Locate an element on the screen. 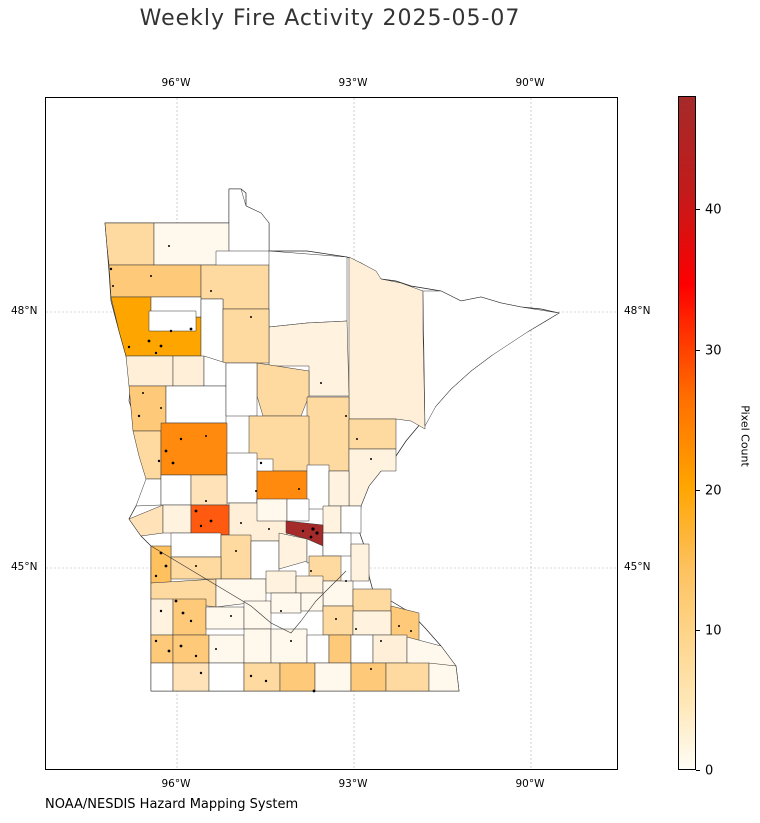 The image size is (760, 823). lat-tick-right-48n: 48°N is located at coordinates (637, 311).